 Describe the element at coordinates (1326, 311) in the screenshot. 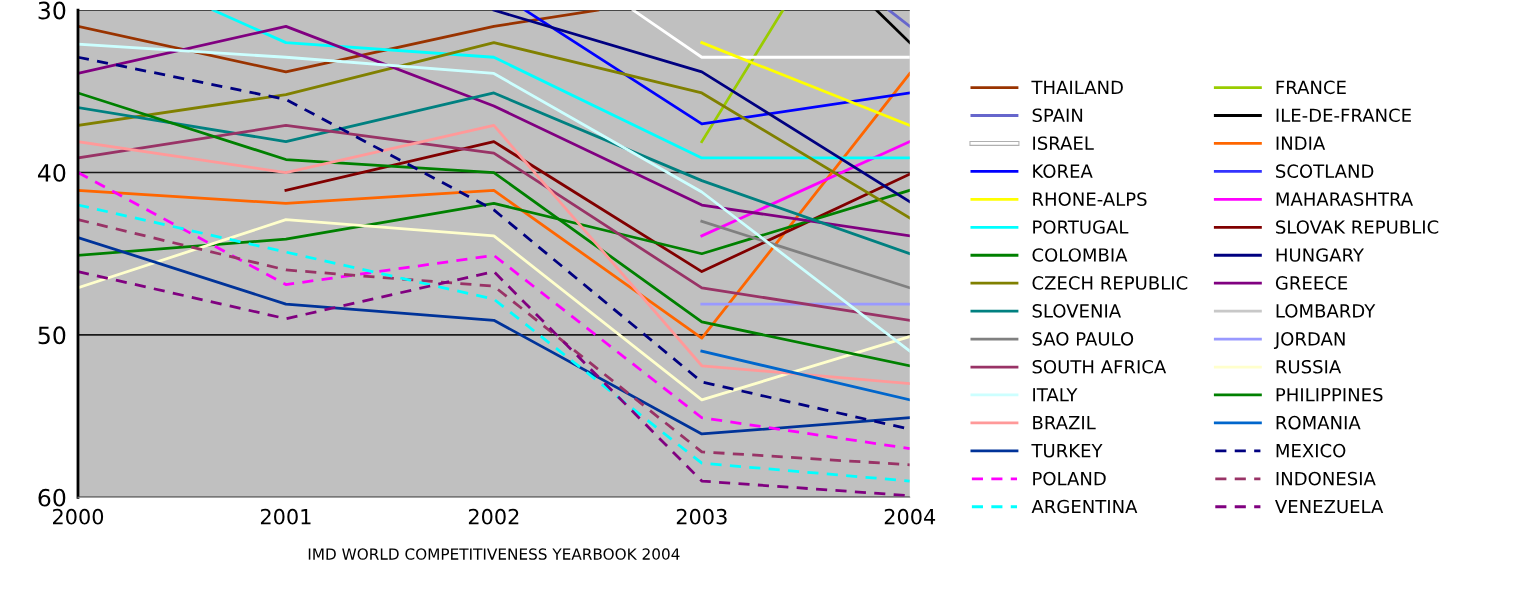

I see `legend-label: LOMBARDY` at that location.